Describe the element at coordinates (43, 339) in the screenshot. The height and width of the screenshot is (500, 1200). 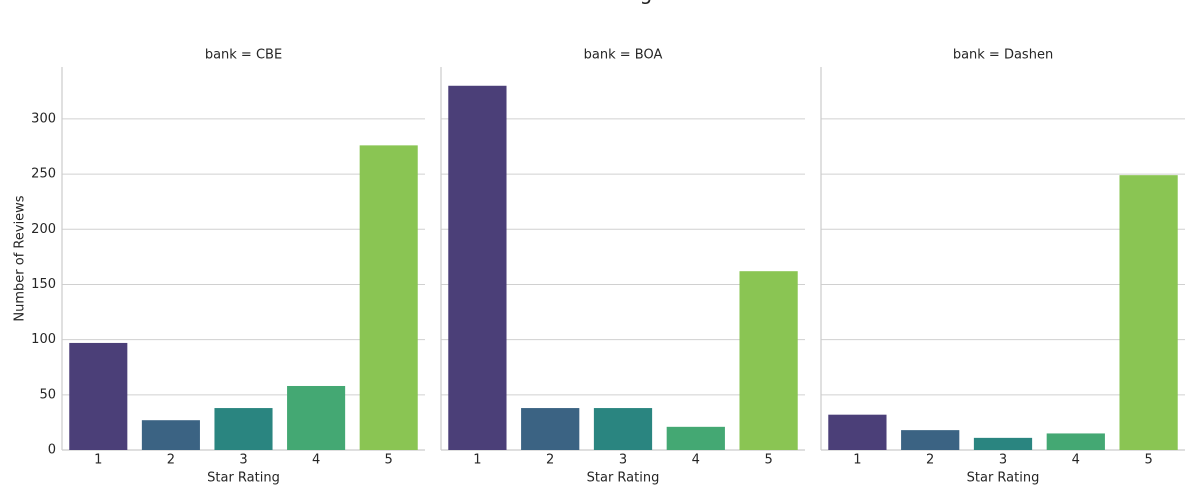
I see `y-tick-label: 100` at that location.